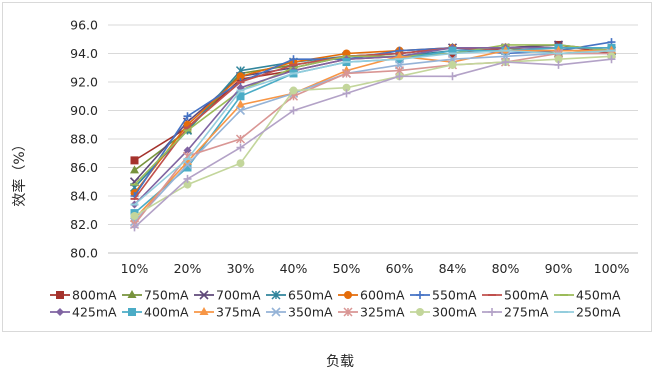 The width and height of the screenshot is (656, 373). What do you see at coordinates (84, 25) in the screenshot?
I see `y-tick-label: 96.0` at bounding box center [84, 25].